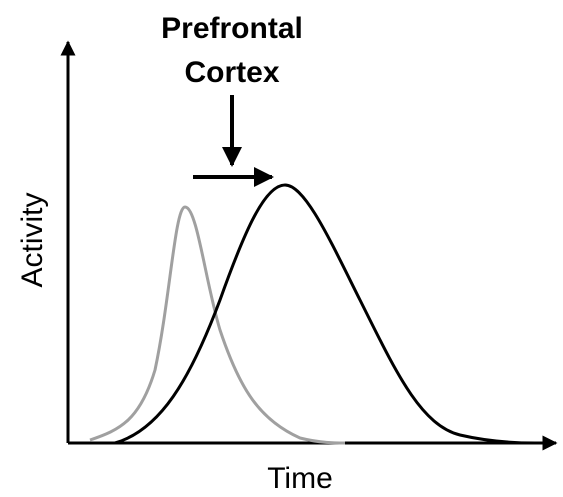 The height and width of the screenshot is (497, 563). I want to click on x-axis-label: Time, so click(300, 478).